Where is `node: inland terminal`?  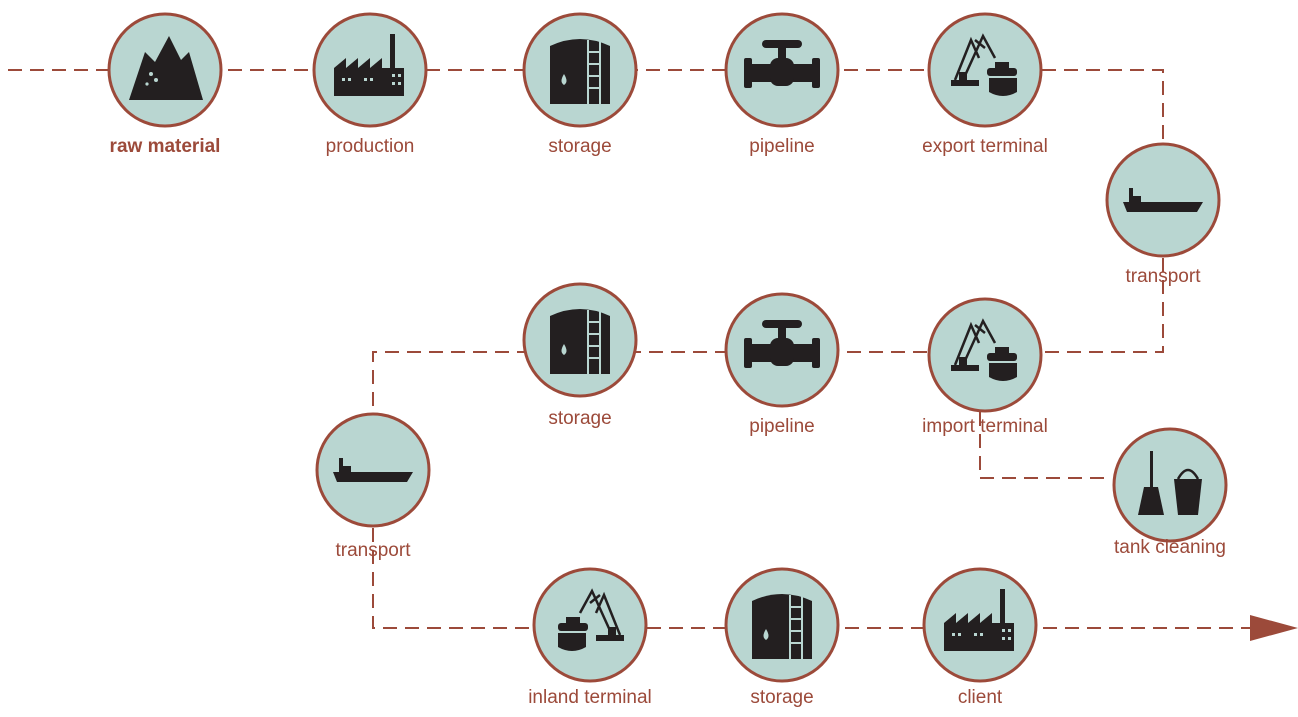
node: inland terminal is located at coordinates (590, 637).